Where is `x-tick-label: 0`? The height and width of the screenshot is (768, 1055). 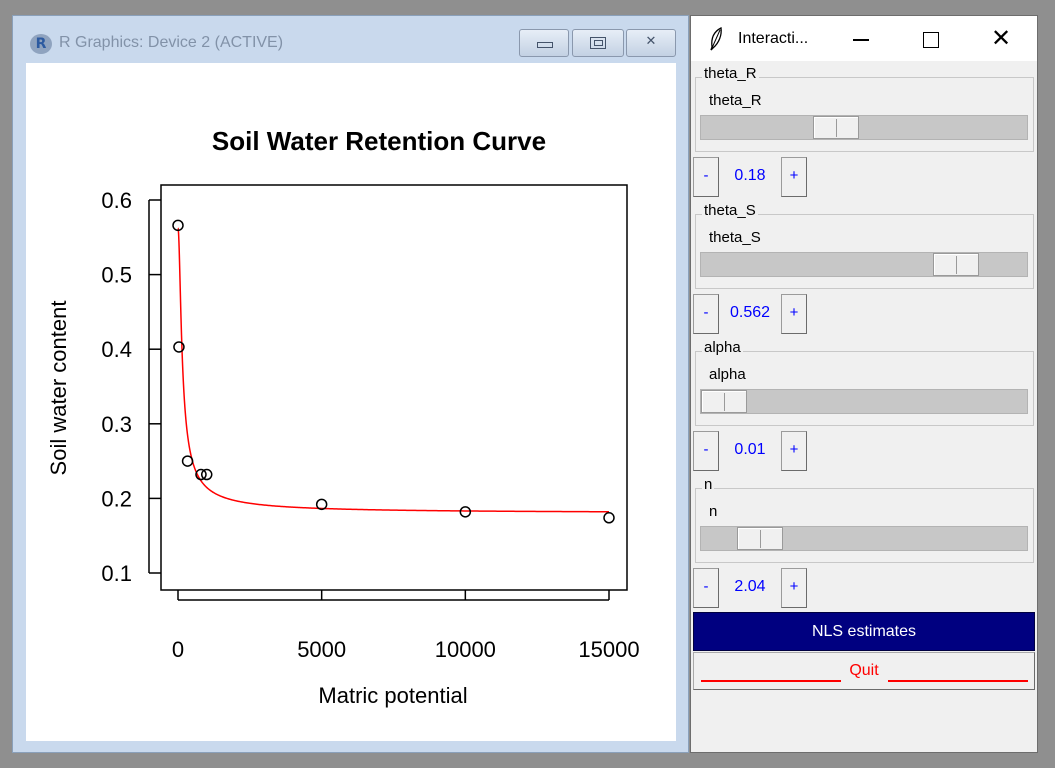
x-tick-label: 0 is located at coordinates (178, 649).